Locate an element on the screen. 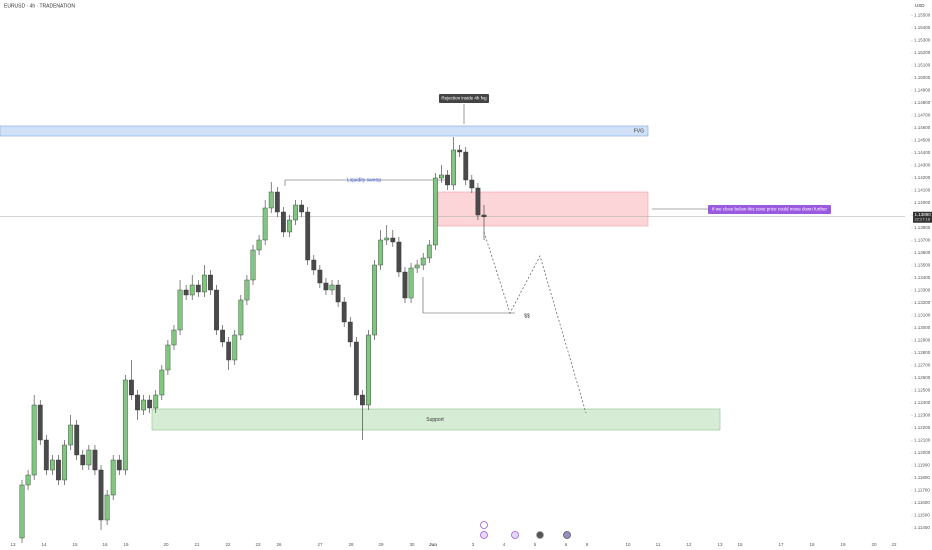  x-tick-label: 9 is located at coordinates (587, 544).